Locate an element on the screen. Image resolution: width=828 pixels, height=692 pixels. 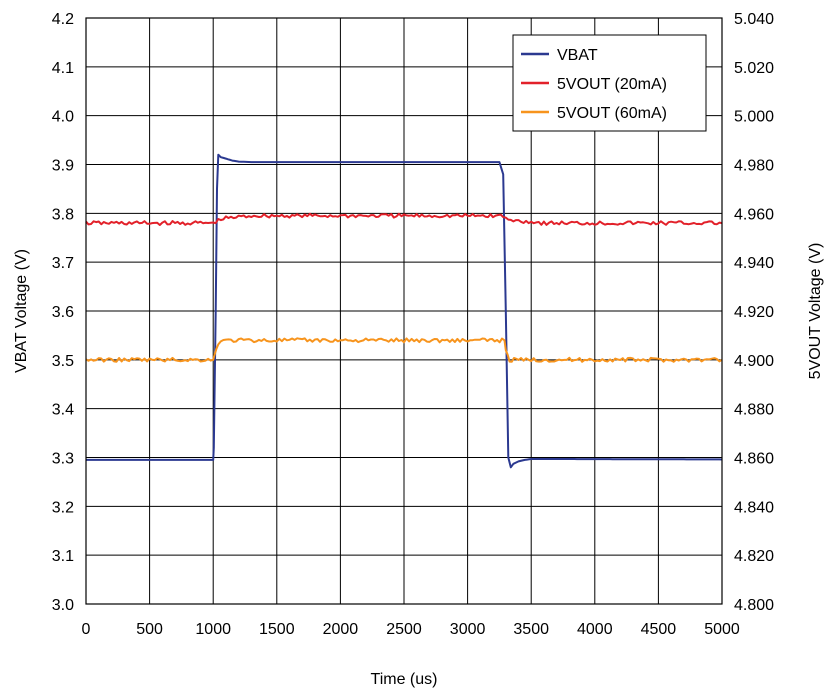
y-left-axis-title: VBAT Voltage (V) is located at coordinates (21, 311).